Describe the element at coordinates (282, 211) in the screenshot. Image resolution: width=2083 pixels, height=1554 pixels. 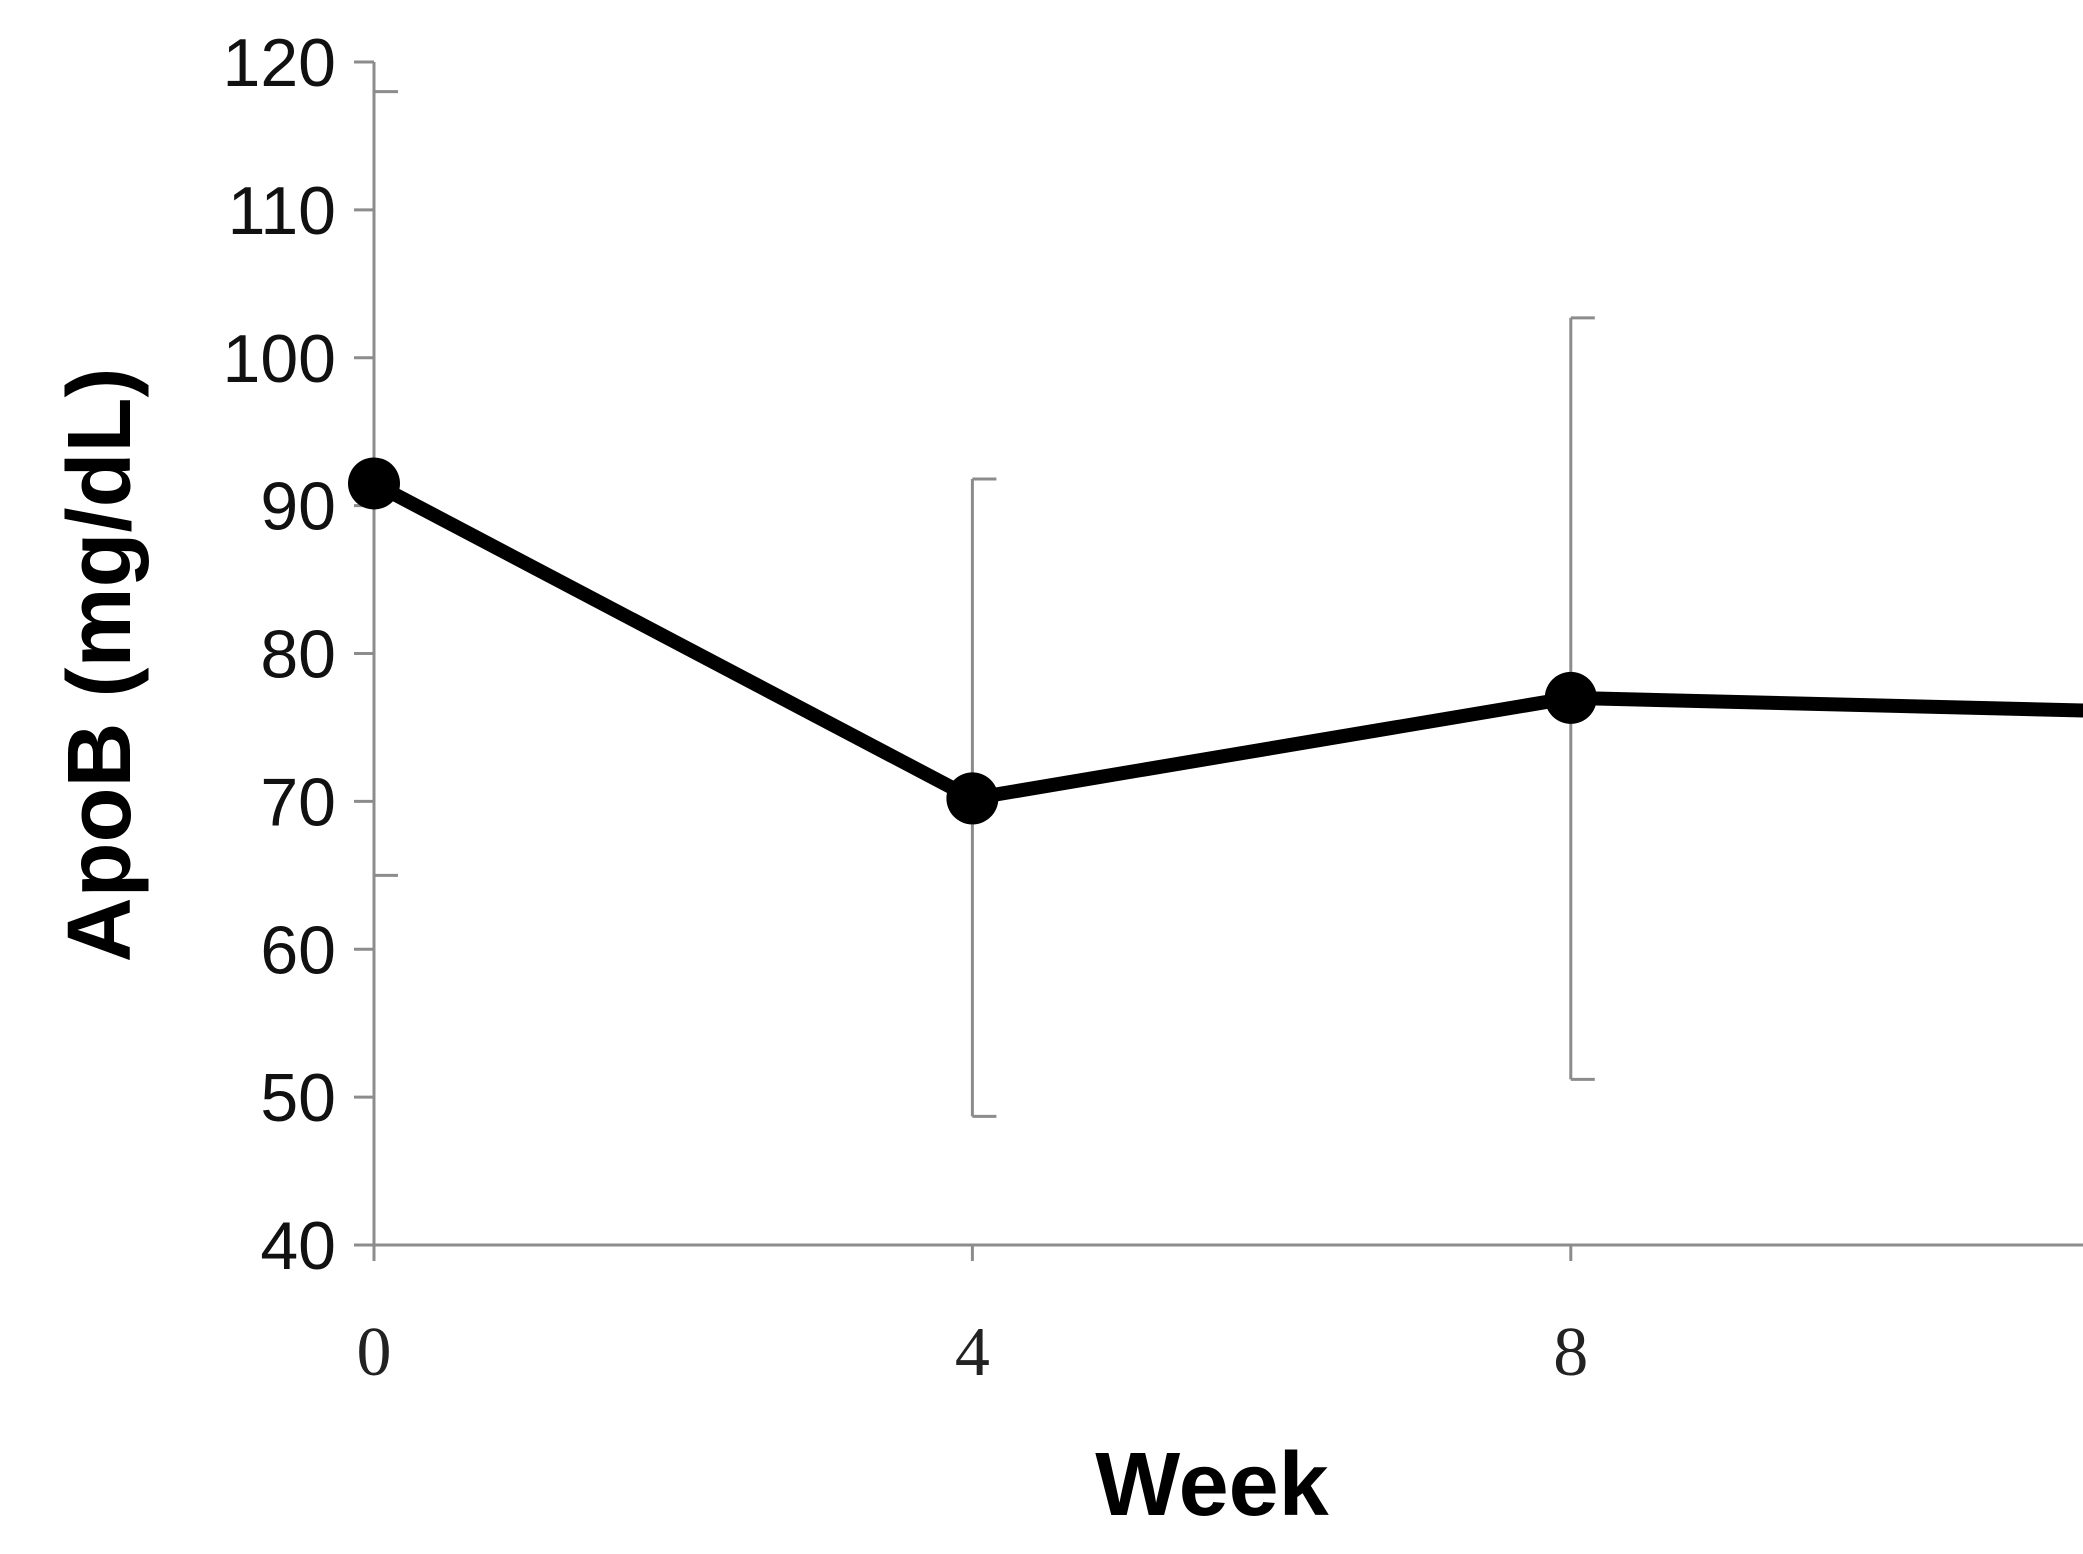
I see `y-tick-label: 110` at that location.